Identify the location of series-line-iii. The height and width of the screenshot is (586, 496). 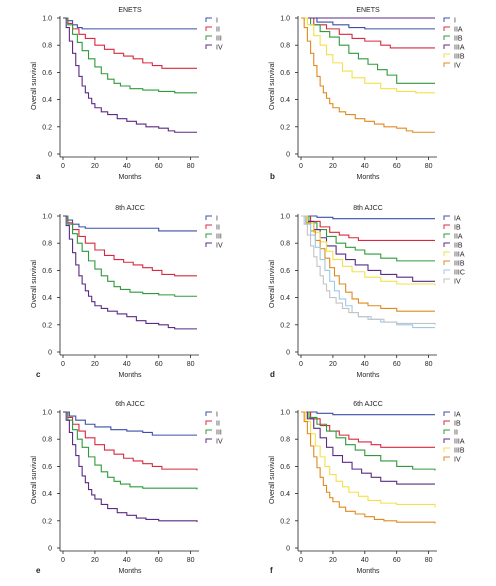
(130, 256).